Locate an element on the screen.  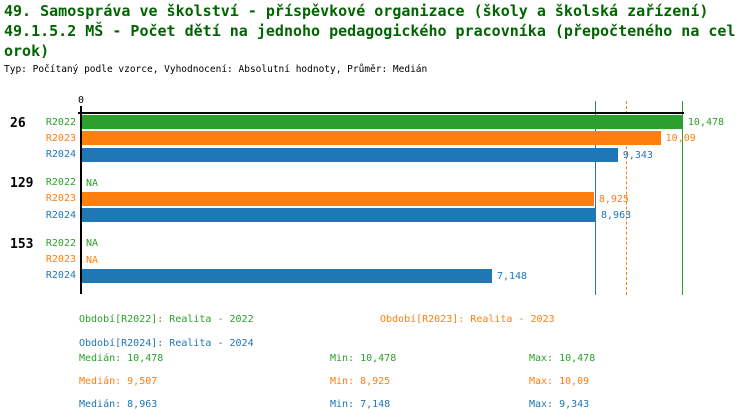
group-label-153: 153 is located at coordinates (22, 244).